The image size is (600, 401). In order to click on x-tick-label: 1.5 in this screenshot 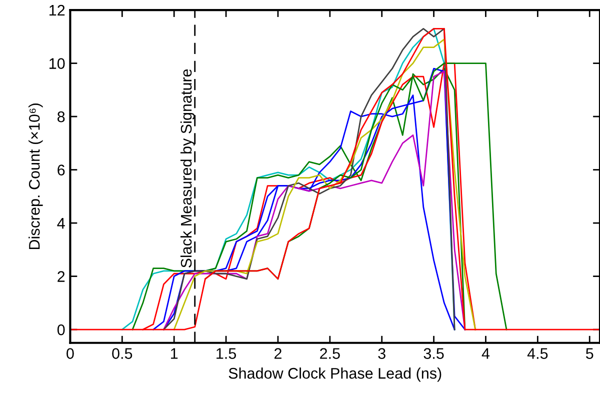, I will do `click(226, 353)`.